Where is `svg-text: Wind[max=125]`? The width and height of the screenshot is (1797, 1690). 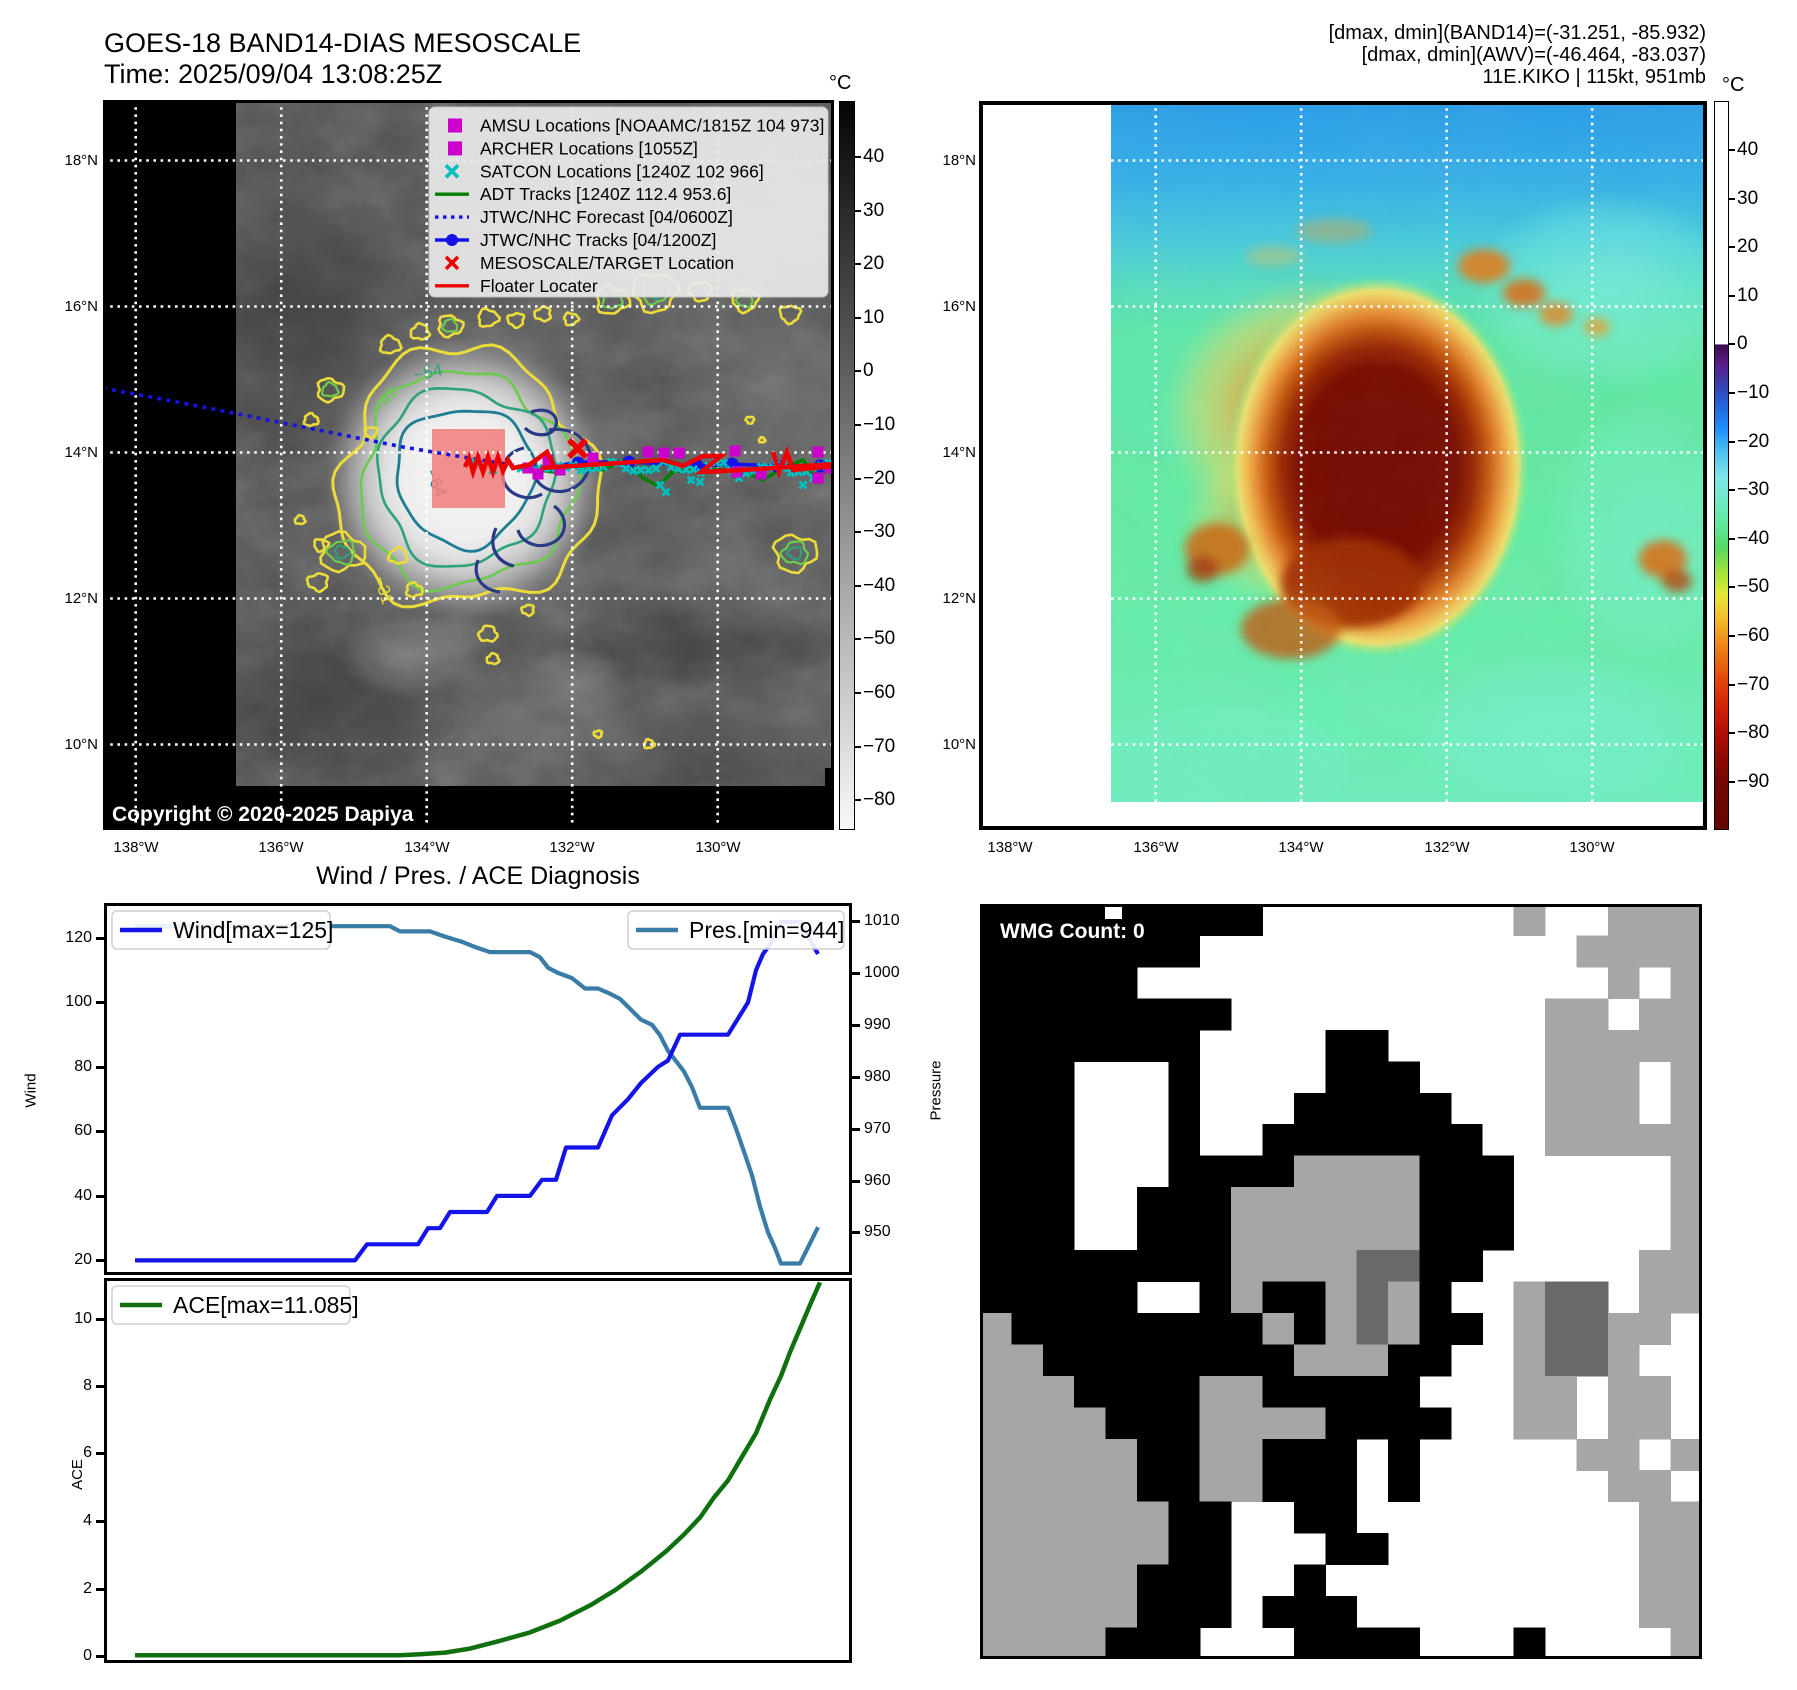 svg-text: Wind[max=125] is located at coordinates (253, 930).